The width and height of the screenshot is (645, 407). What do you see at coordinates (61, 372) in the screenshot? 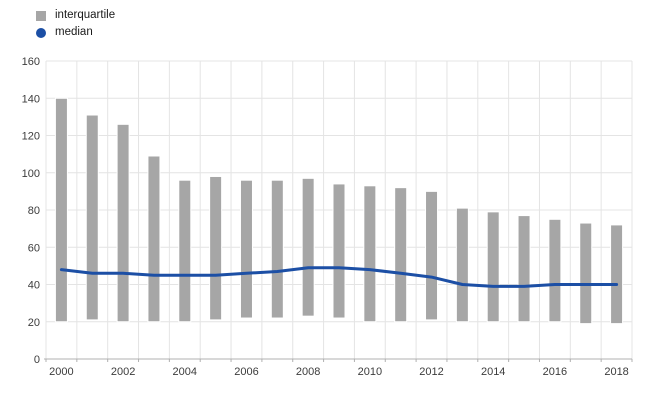
I see `x-axis-tick-label: 2000` at bounding box center [61, 372].